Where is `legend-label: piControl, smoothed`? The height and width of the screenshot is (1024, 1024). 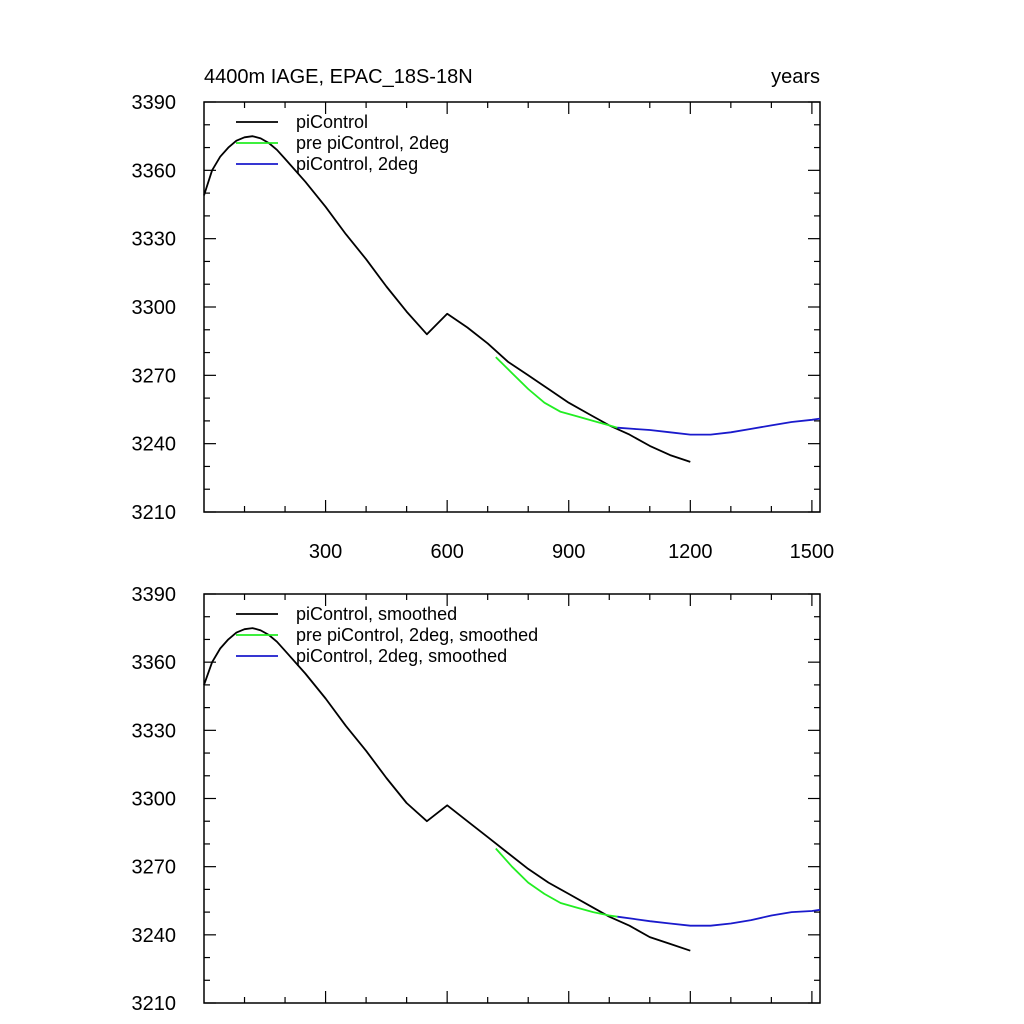 legend-label: piControl, smoothed is located at coordinates (376, 614).